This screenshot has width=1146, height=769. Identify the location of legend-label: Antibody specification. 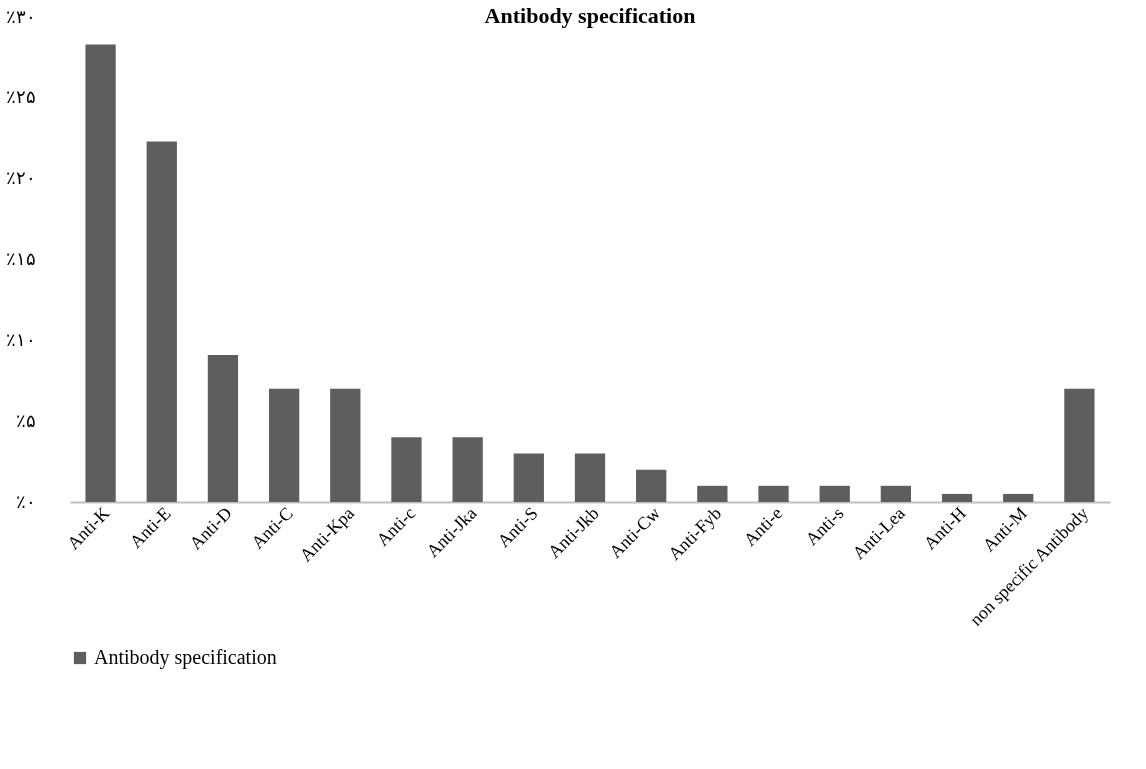
(185, 657).